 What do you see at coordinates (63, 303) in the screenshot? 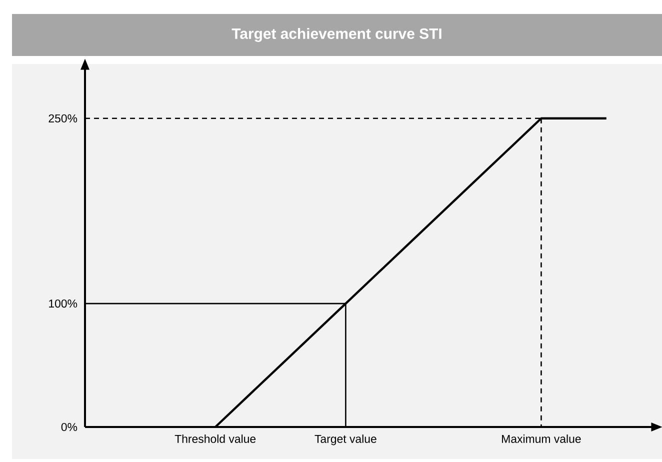
I see `y-tick-label: 100%` at bounding box center [63, 303].